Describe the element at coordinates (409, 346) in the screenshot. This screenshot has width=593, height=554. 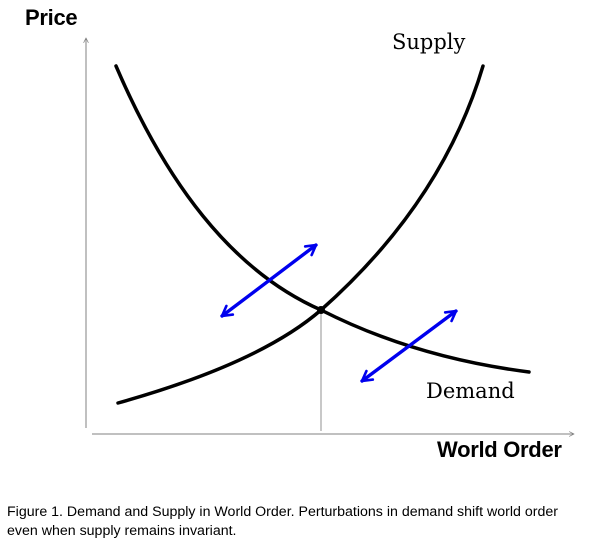
I see `demand-shift-arrow-lower` at that location.